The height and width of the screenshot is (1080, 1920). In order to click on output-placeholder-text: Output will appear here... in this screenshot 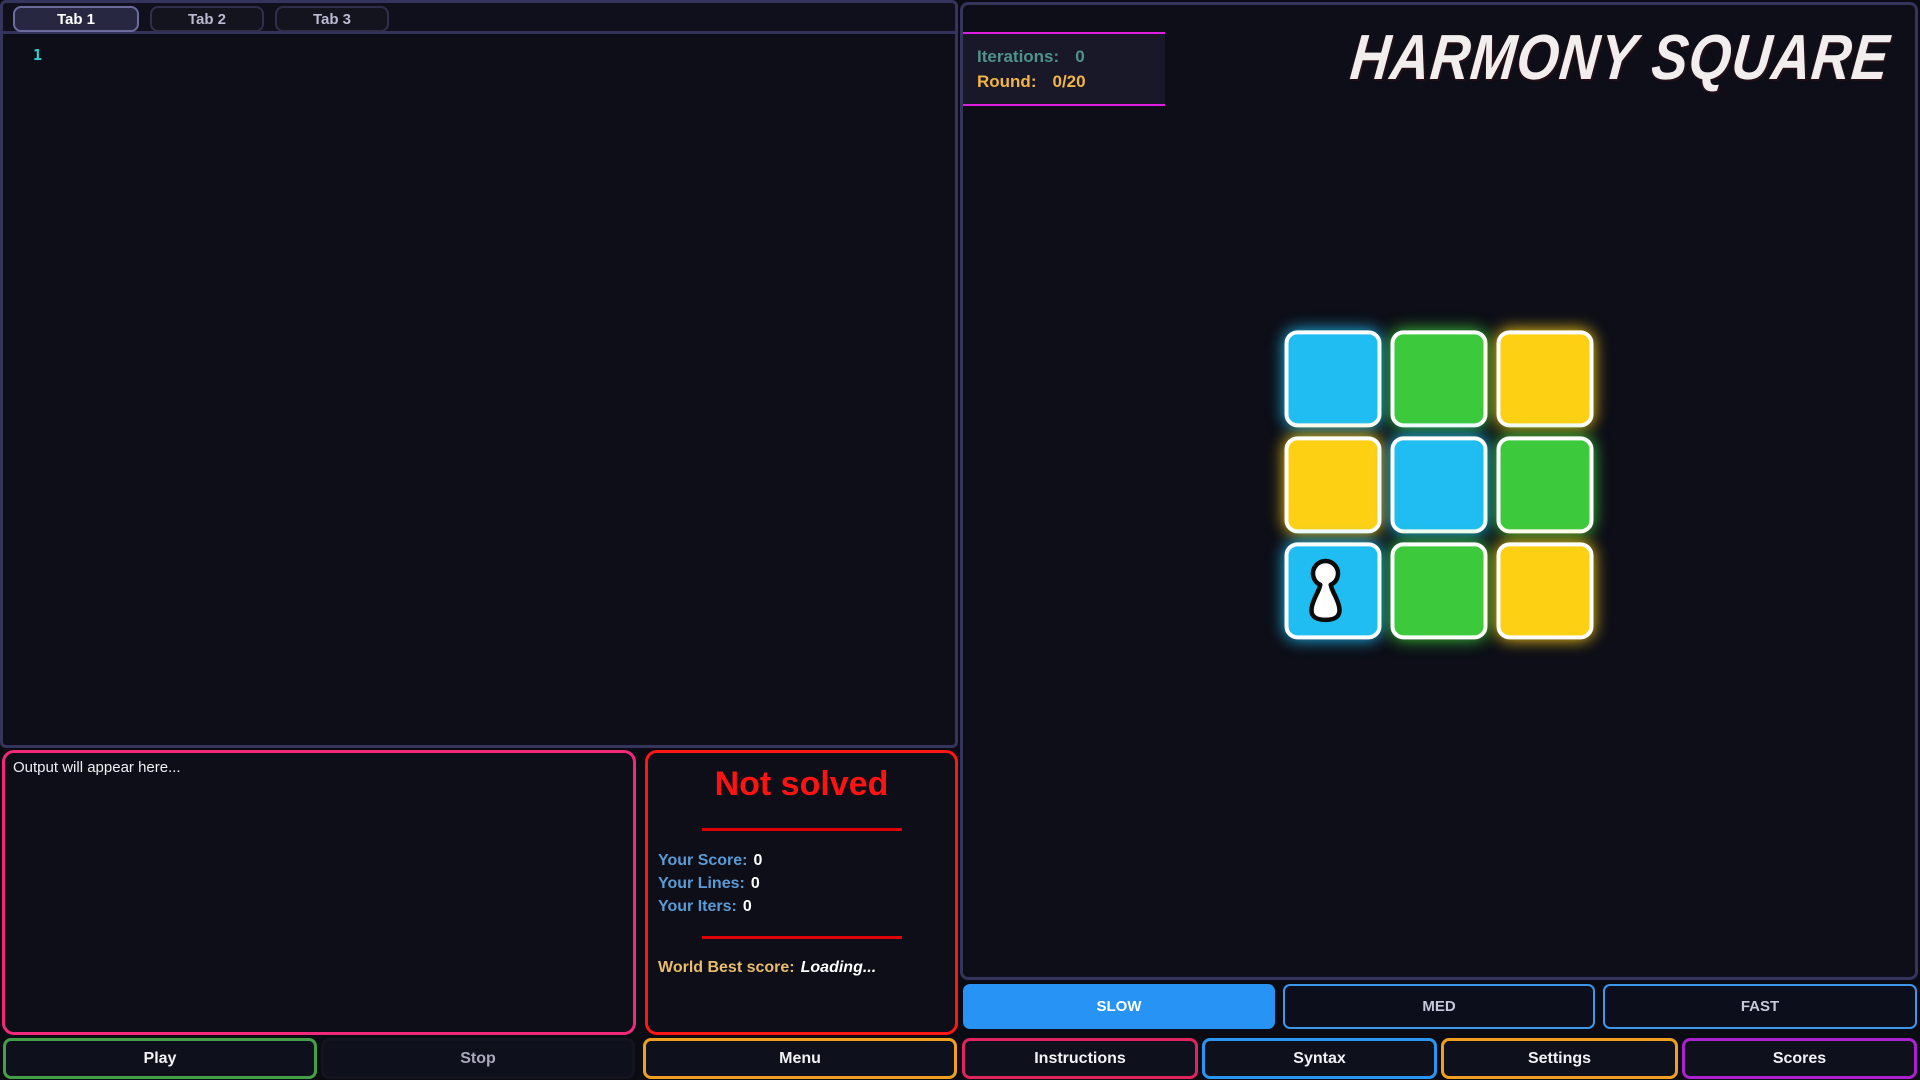, I will do `click(97, 767)`.